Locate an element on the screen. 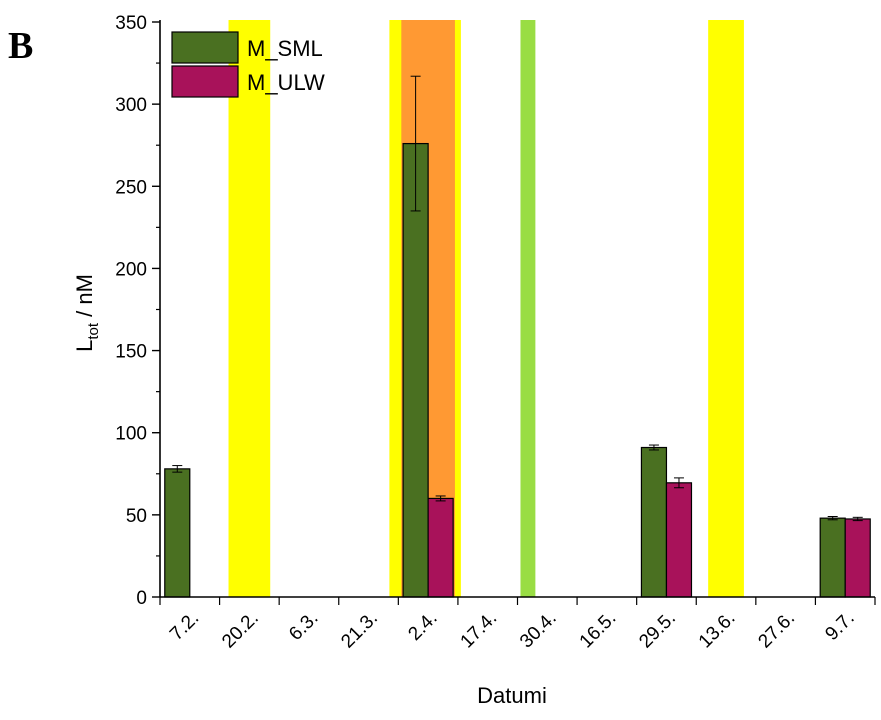 The width and height of the screenshot is (881, 720). bar-M_ULW-9.7. is located at coordinates (857, 558).